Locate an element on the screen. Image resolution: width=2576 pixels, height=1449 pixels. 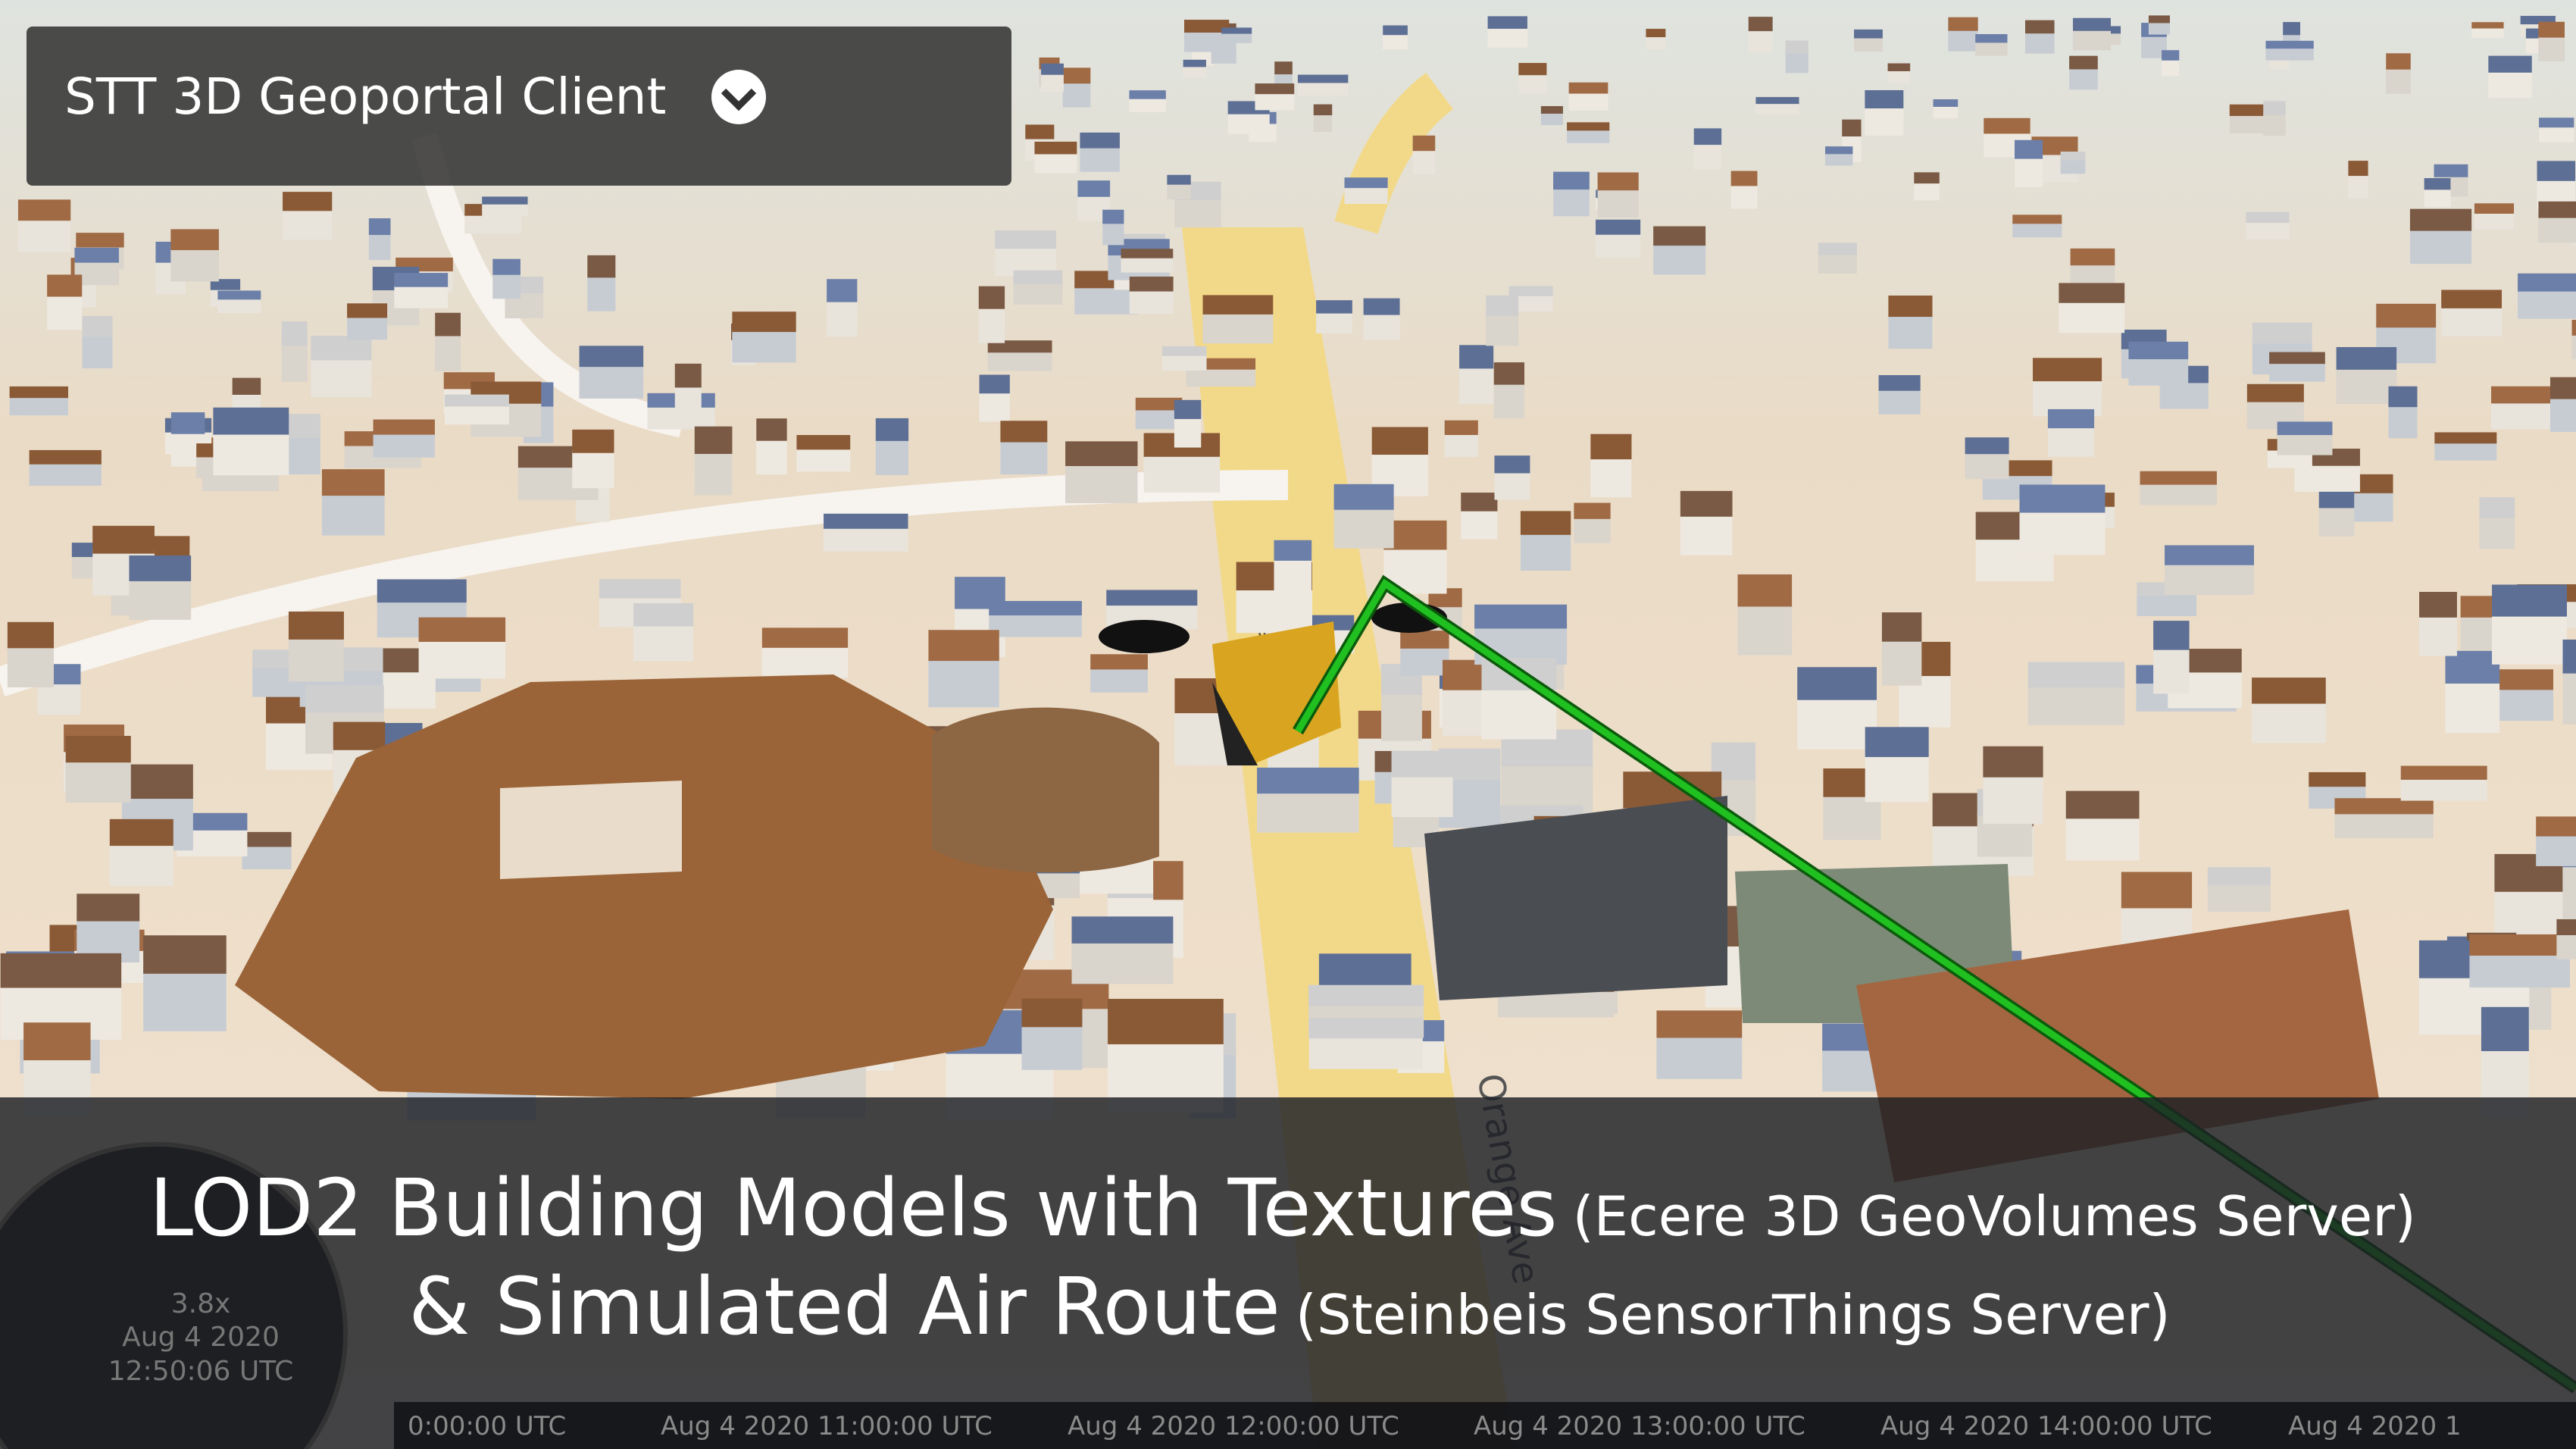
timeline is located at coordinates (1485, 1425).